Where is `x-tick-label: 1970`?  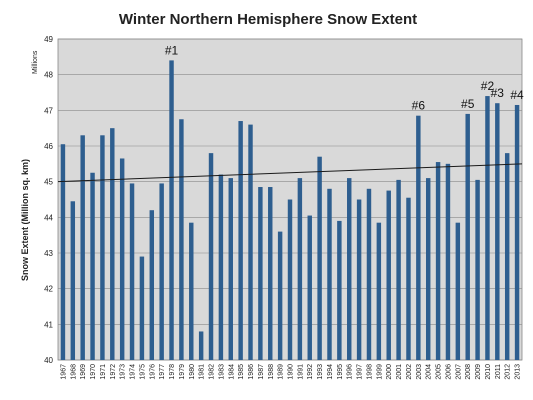
x-tick-label: 1970 is located at coordinates (93, 372).